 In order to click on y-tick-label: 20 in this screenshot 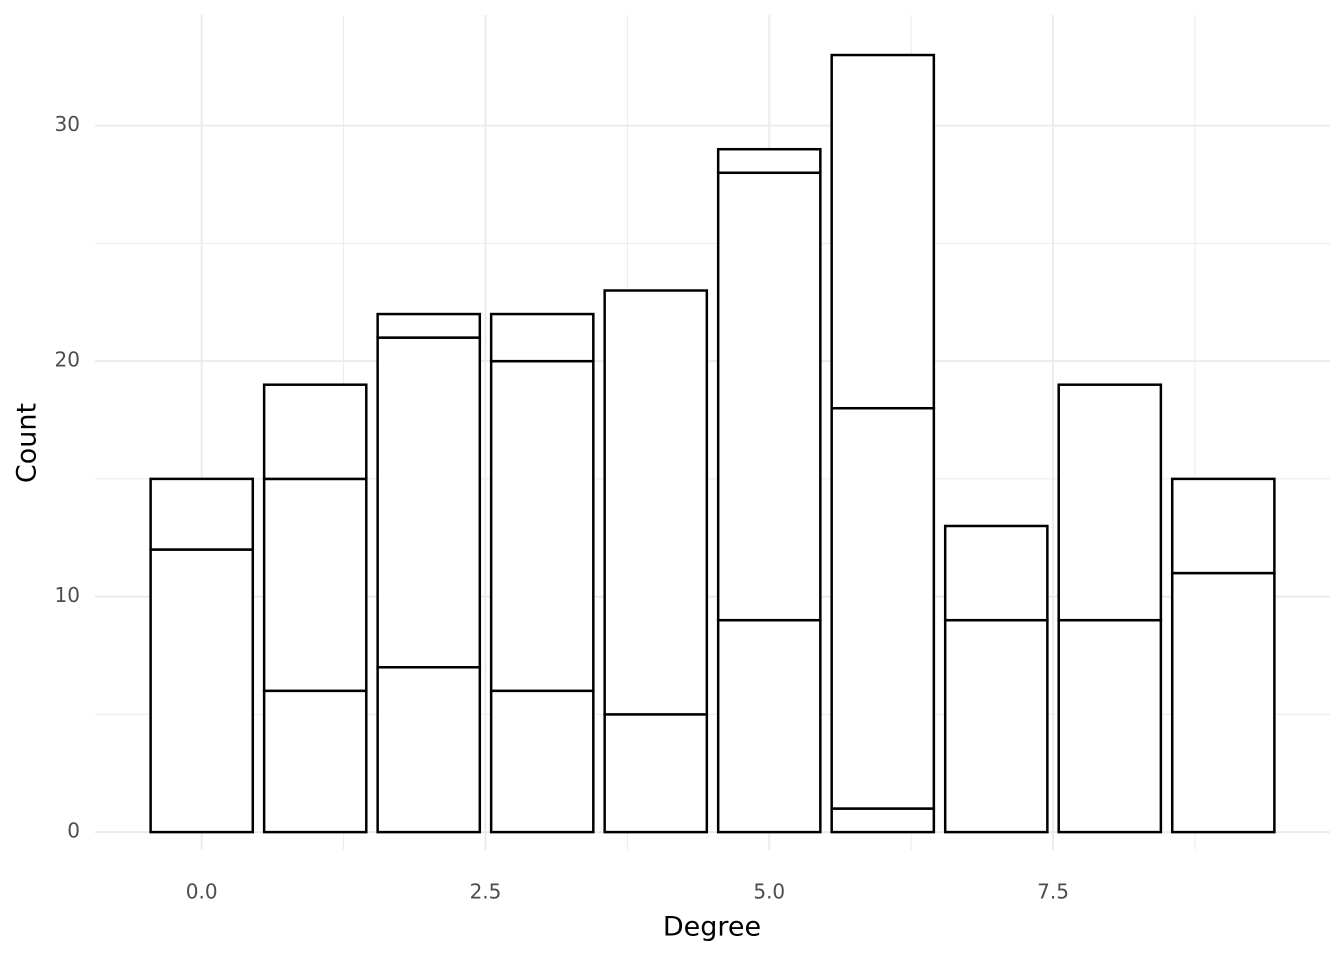, I will do `click(67, 360)`.